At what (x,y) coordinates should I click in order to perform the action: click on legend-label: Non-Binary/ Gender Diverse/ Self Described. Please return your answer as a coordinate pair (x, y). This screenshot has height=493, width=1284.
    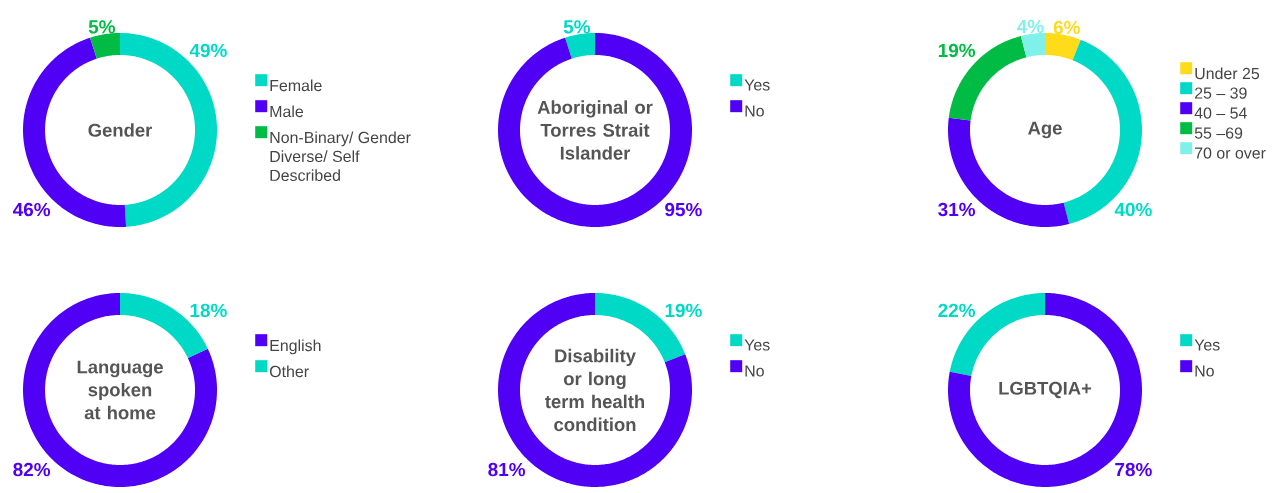
    Looking at the image, I should click on (340, 156).